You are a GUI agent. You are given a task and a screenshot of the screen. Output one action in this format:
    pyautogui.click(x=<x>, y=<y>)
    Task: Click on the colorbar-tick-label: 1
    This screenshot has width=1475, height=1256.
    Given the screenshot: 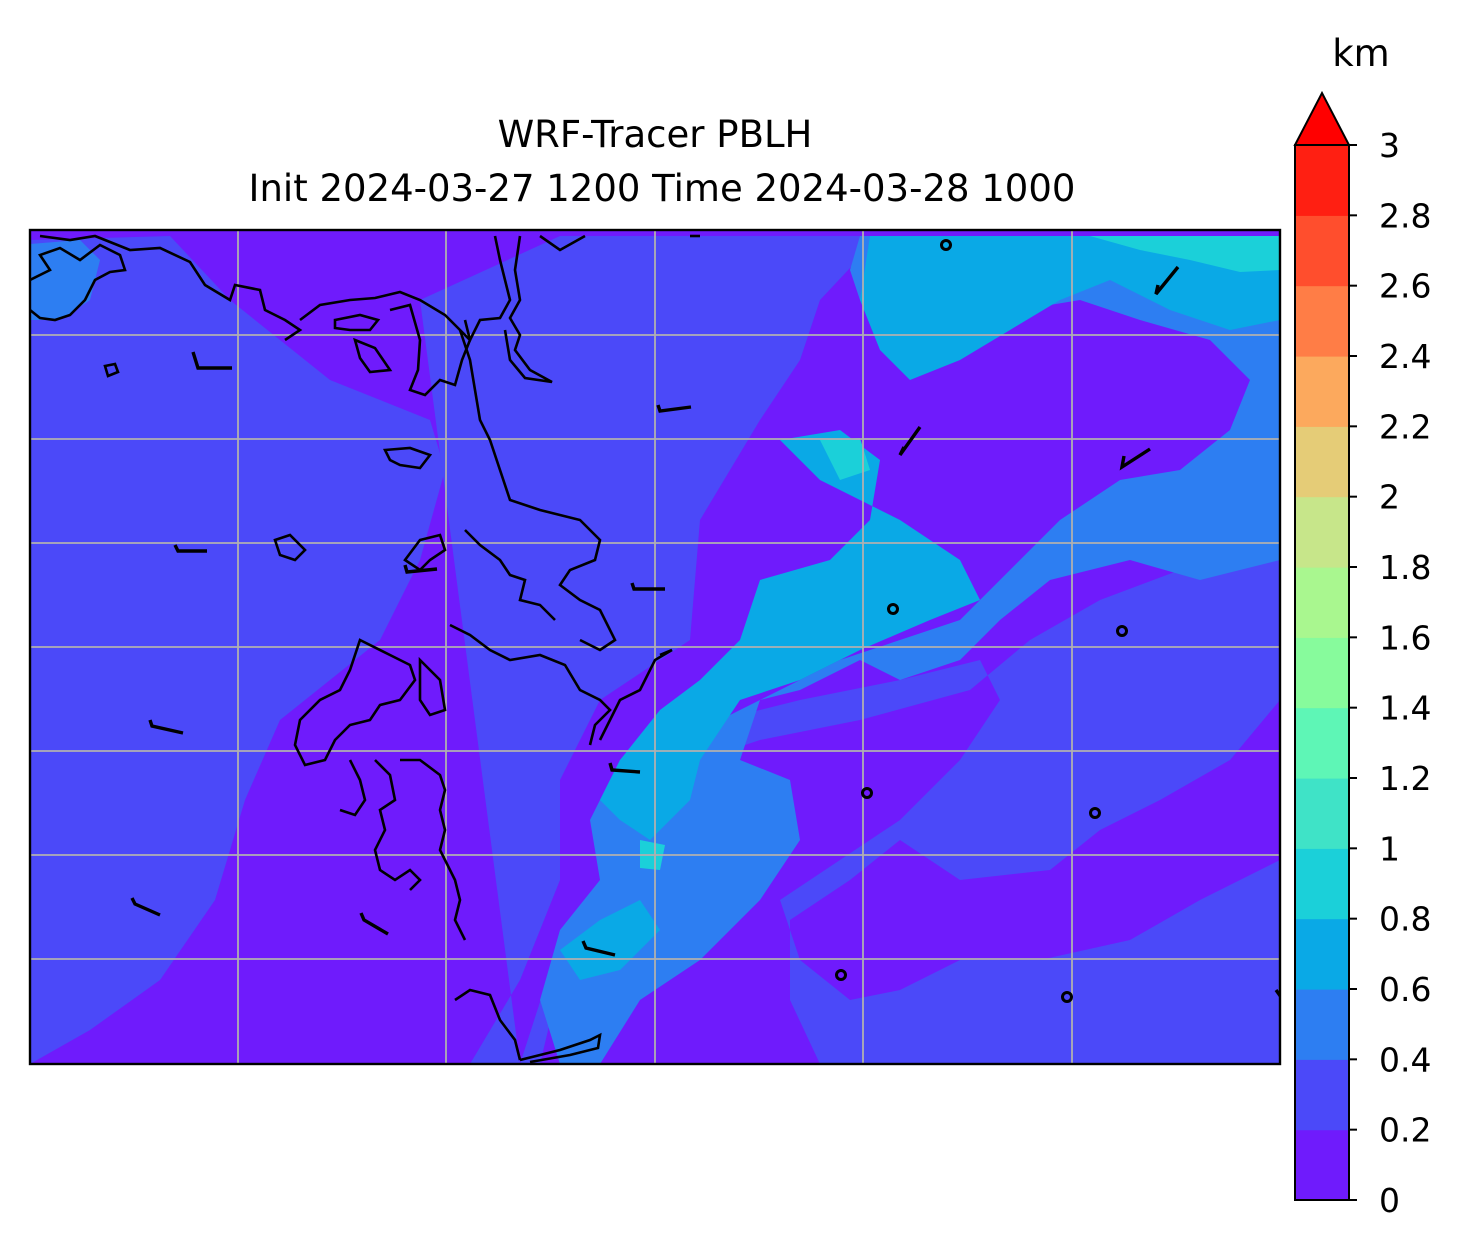 What is the action you would take?
    pyautogui.click(x=1389, y=848)
    